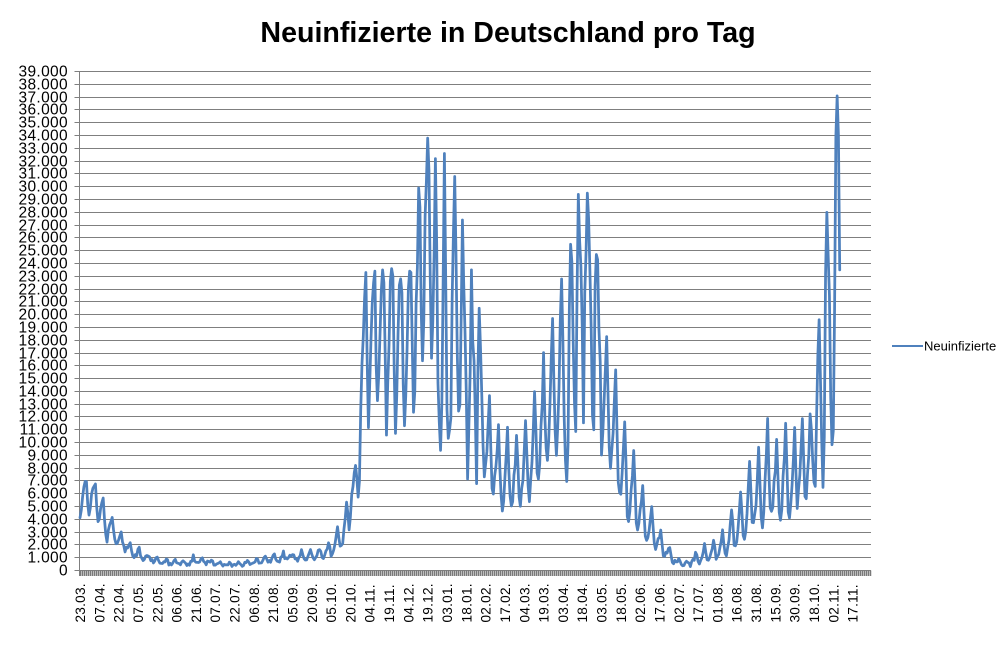 The image size is (1004, 650). I want to click on svg-text: 36.000, so click(43, 110).